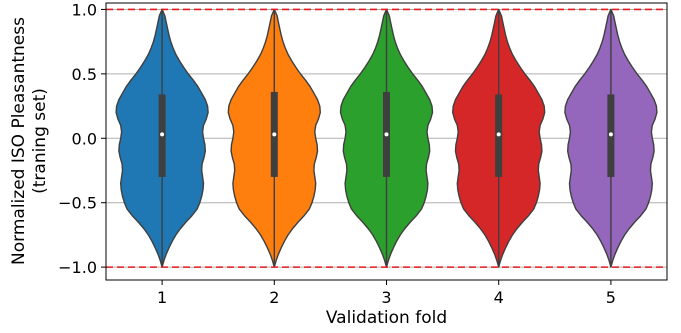 The width and height of the screenshot is (681, 333). I want to click on x-axis-label: Validation fold, so click(386, 318).